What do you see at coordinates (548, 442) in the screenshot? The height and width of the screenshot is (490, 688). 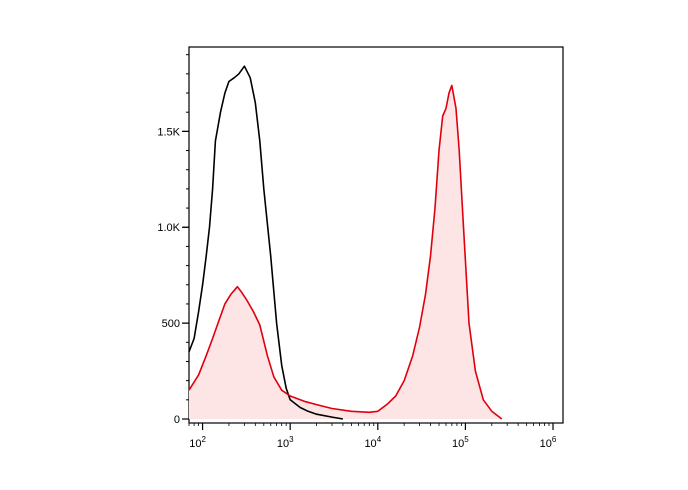 I see `x-tick-label: 10⁶` at bounding box center [548, 442].